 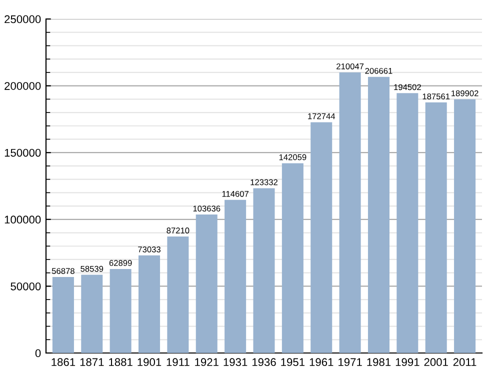 What do you see at coordinates (22, 152) in the screenshot?
I see `y-tick-label: 150000` at bounding box center [22, 152].